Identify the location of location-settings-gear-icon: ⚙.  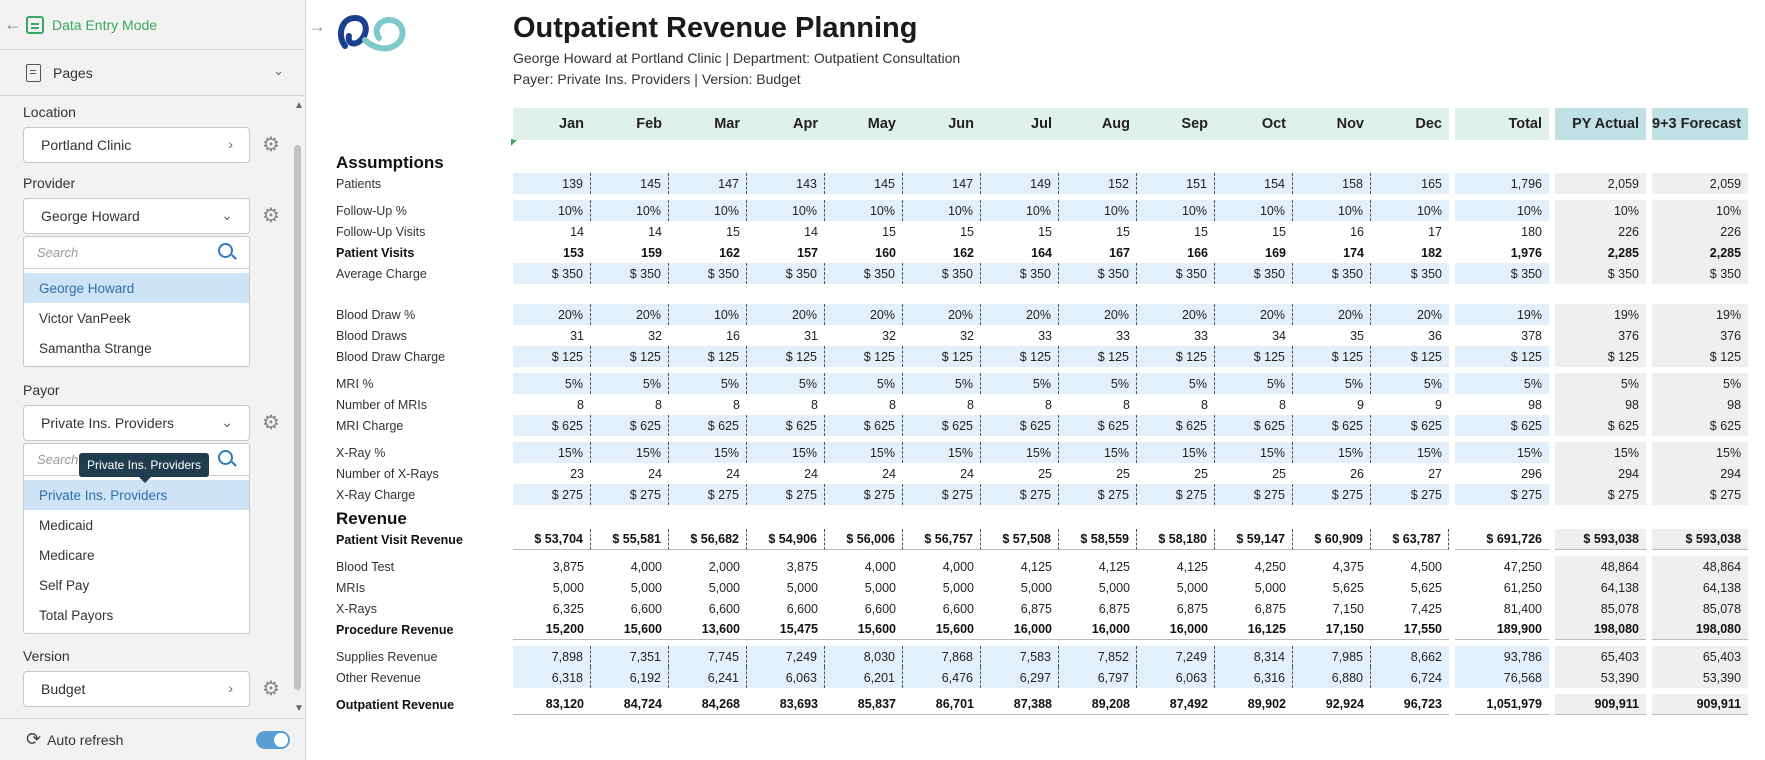
(271, 145).